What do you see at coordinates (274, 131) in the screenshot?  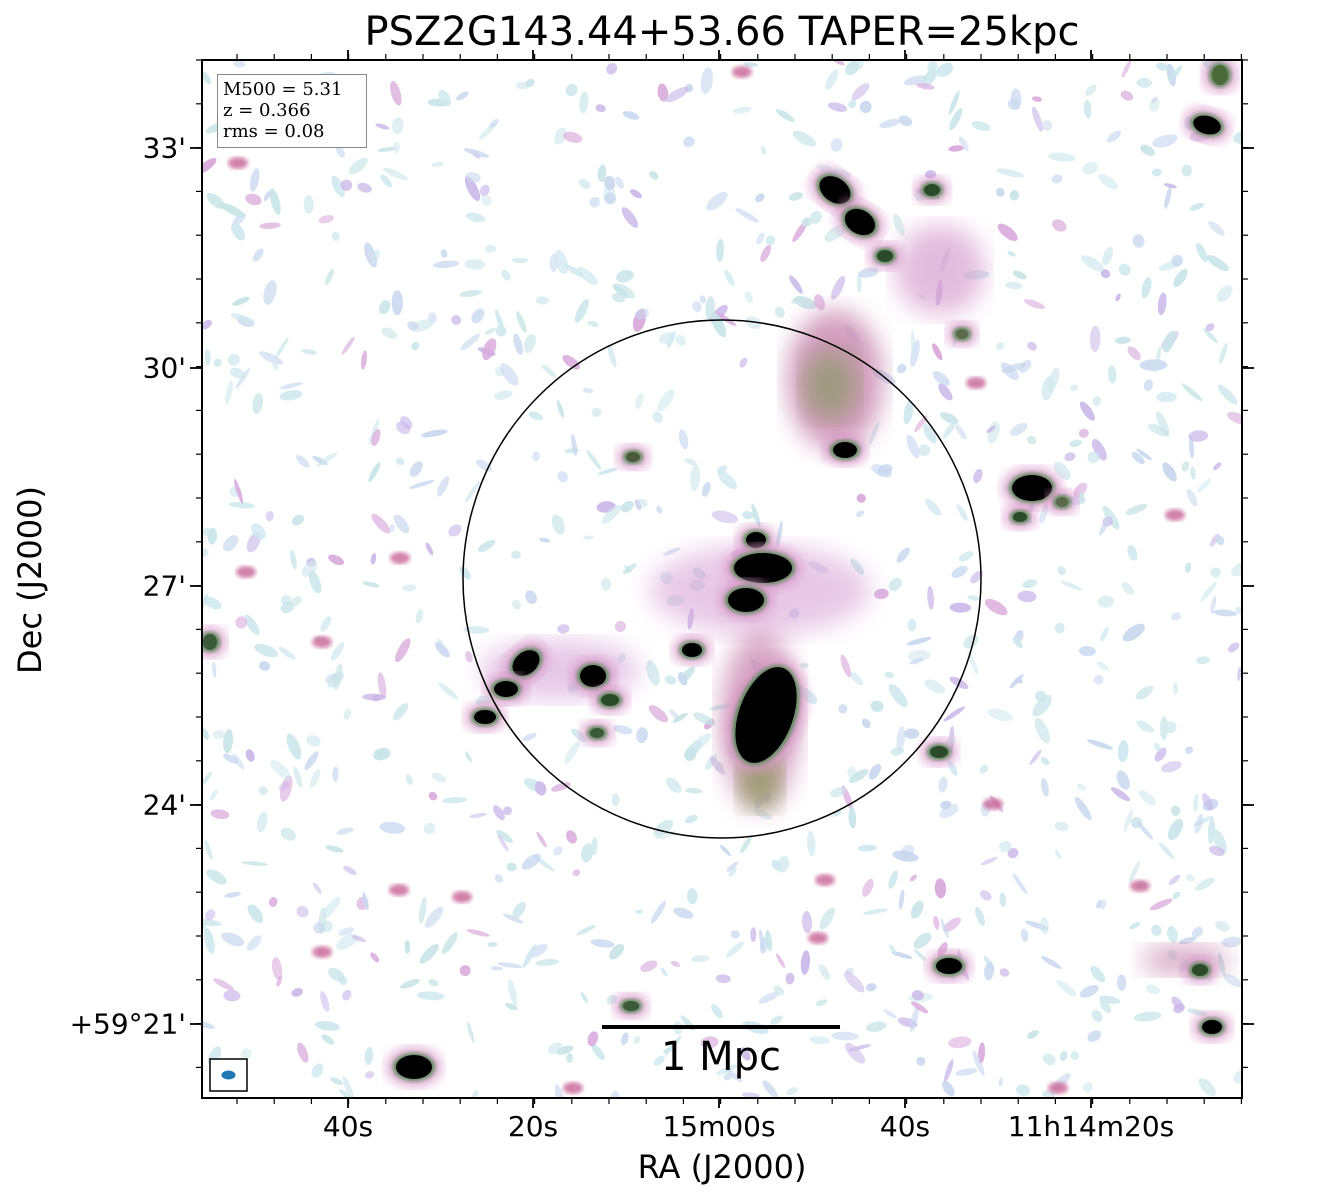 I see `rms-text: rms = 0.08` at bounding box center [274, 131].